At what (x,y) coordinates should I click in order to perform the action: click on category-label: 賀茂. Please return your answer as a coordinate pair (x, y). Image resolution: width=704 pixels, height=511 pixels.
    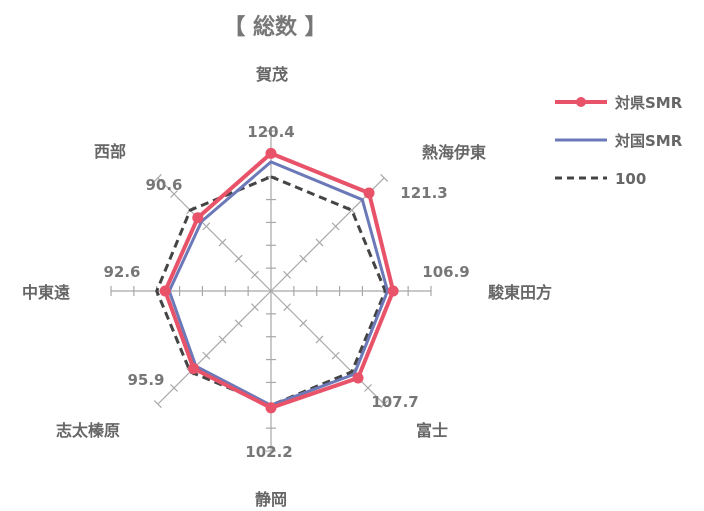
    Looking at the image, I should click on (271, 74).